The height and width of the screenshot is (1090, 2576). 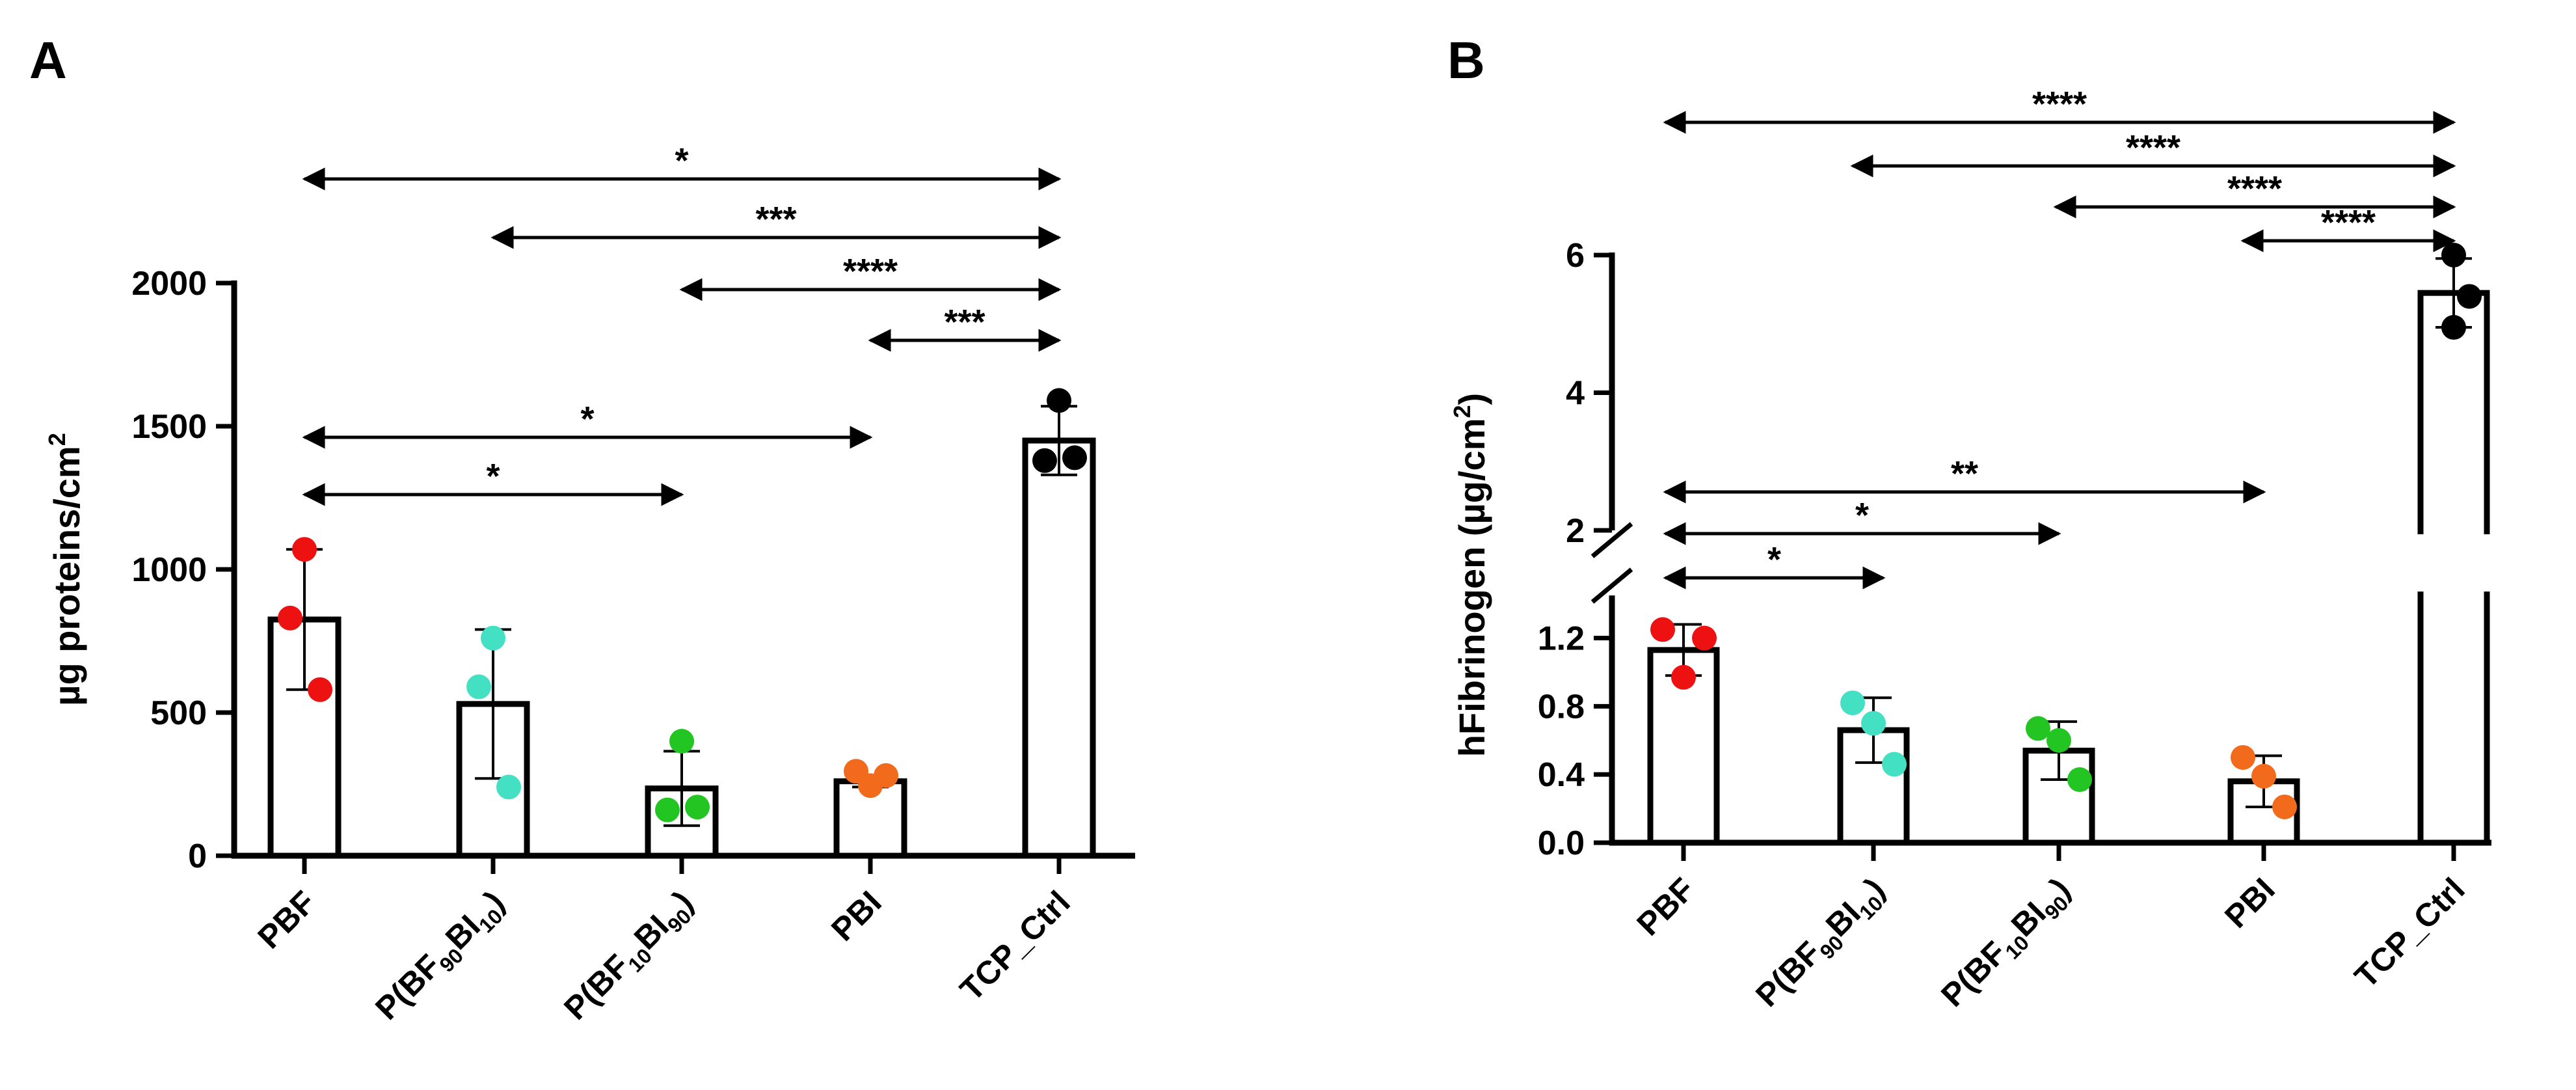 What do you see at coordinates (870, 271) in the screenshot?
I see `significance-label-a-2: ****` at bounding box center [870, 271].